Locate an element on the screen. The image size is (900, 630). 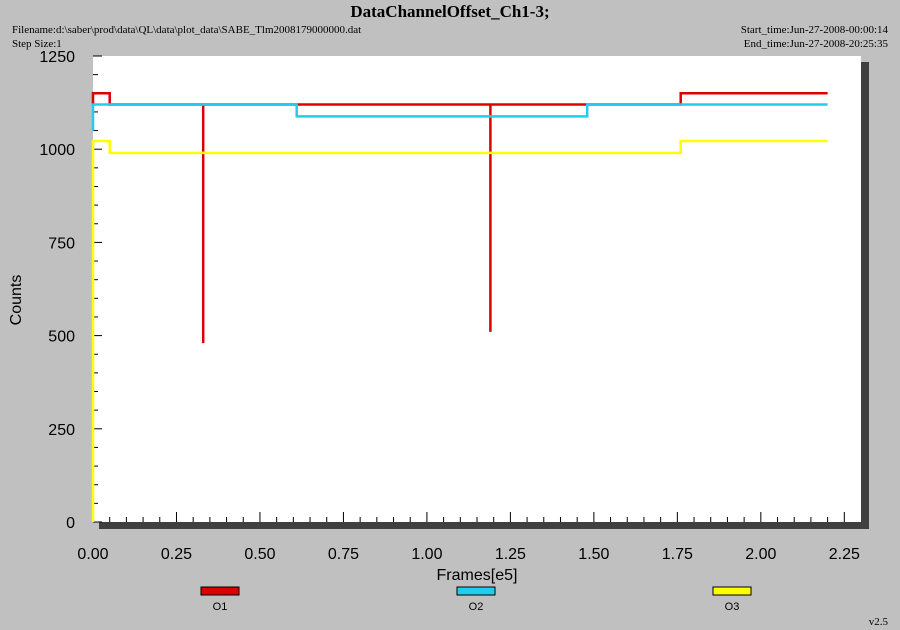
x-tick-label: 2.25 is located at coordinates (844, 554).